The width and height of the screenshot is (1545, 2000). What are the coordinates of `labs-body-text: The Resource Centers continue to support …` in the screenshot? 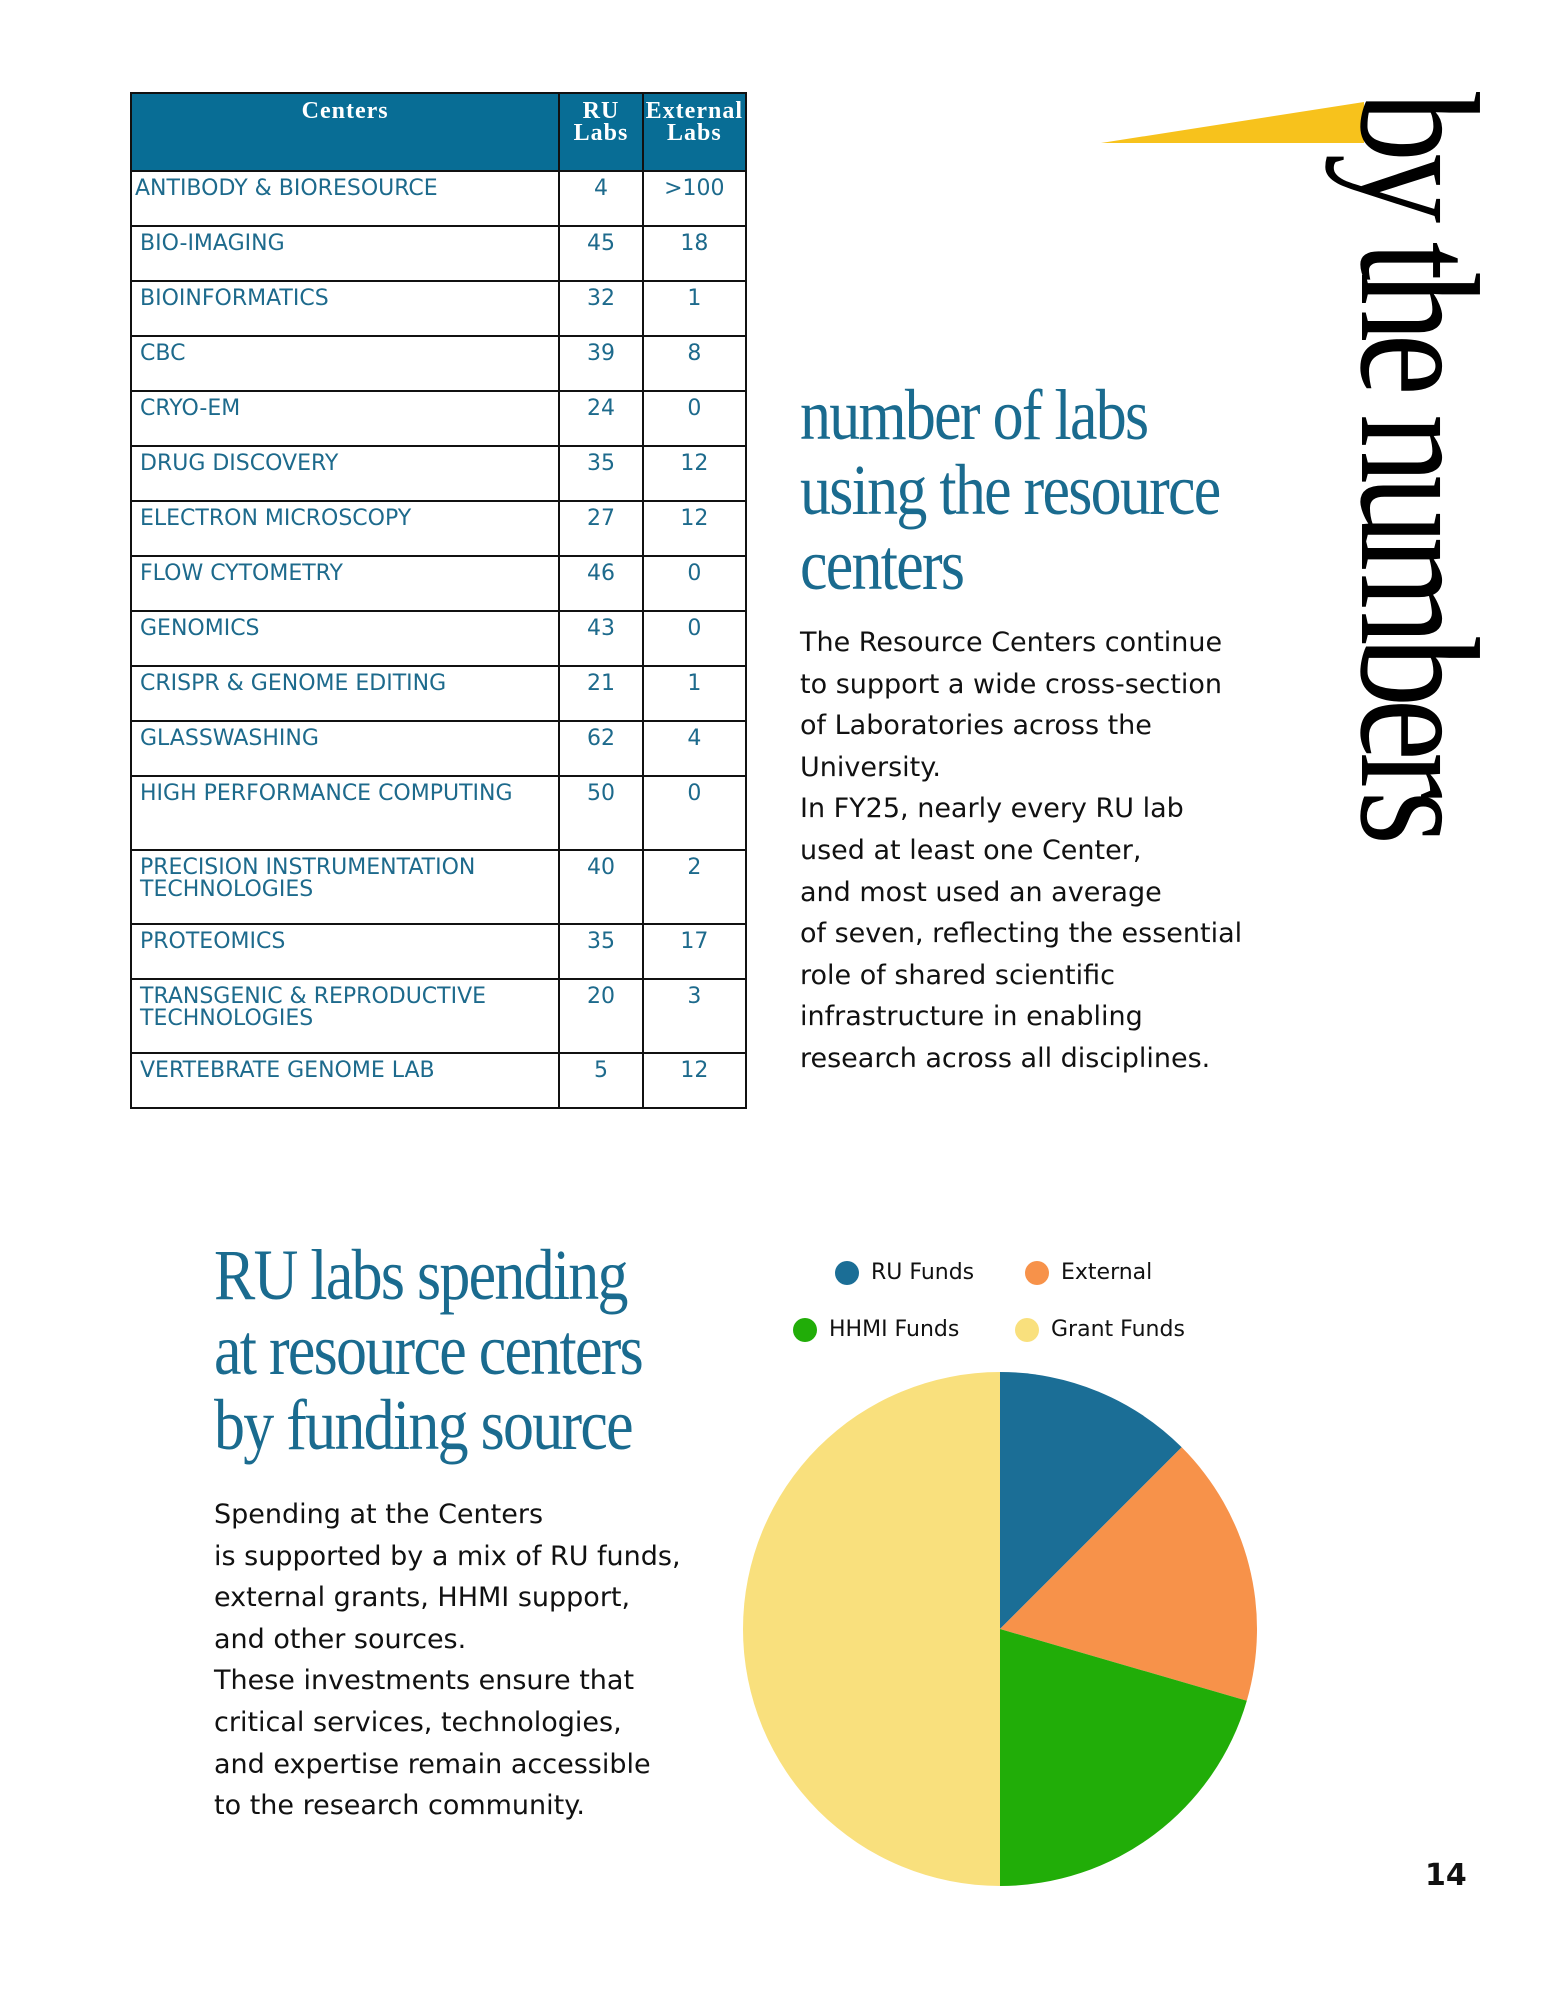 It's located at (1021, 851).